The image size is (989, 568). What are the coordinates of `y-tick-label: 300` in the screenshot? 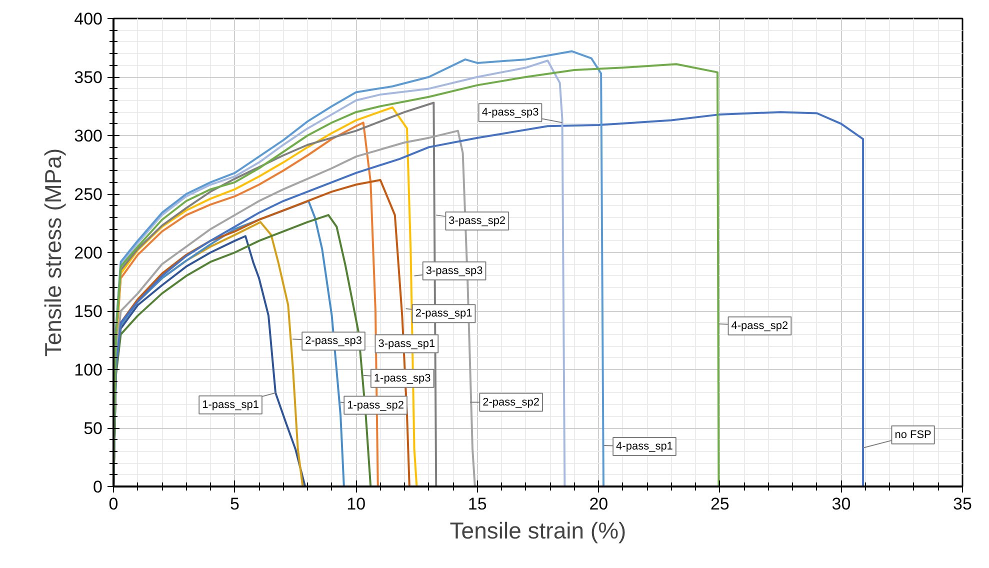 It's located at (88, 136).